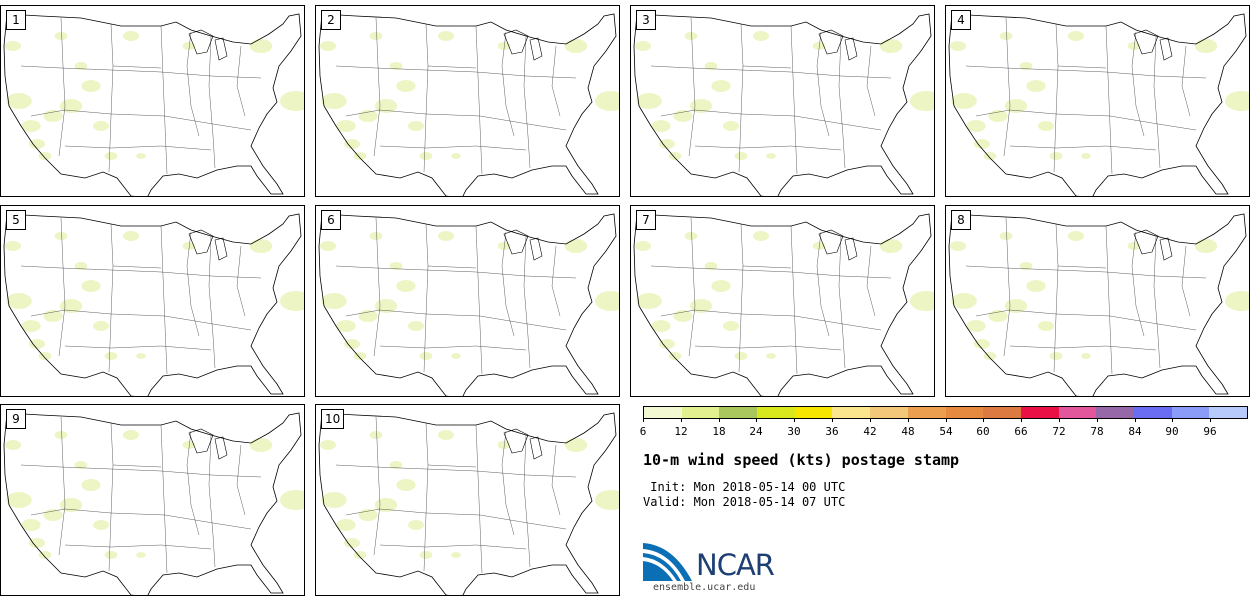 The height and width of the screenshot is (597, 1260). Describe the element at coordinates (801, 460) in the screenshot. I see `figure-title: 10-m wind speed (kts) postage stamp` at that location.